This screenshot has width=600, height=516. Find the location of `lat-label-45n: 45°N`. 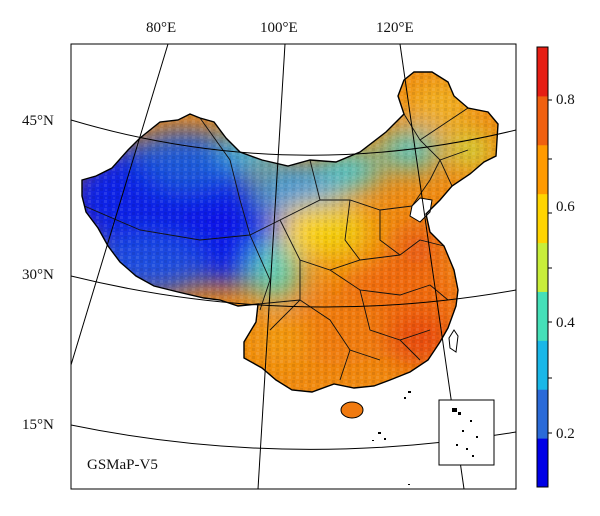

lat-label-45n: 45°N is located at coordinates (38, 121).